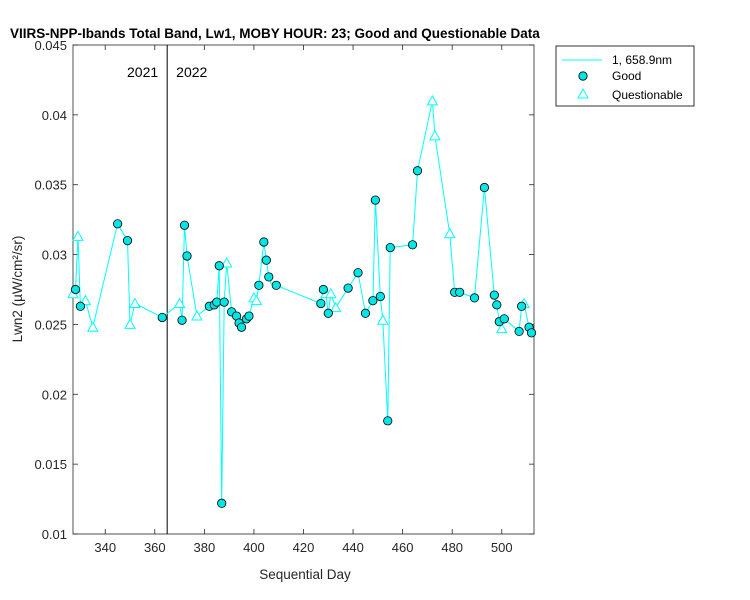  Describe the element at coordinates (54, 534) in the screenshot. I see `y-tick-label: 0.01` at that location.